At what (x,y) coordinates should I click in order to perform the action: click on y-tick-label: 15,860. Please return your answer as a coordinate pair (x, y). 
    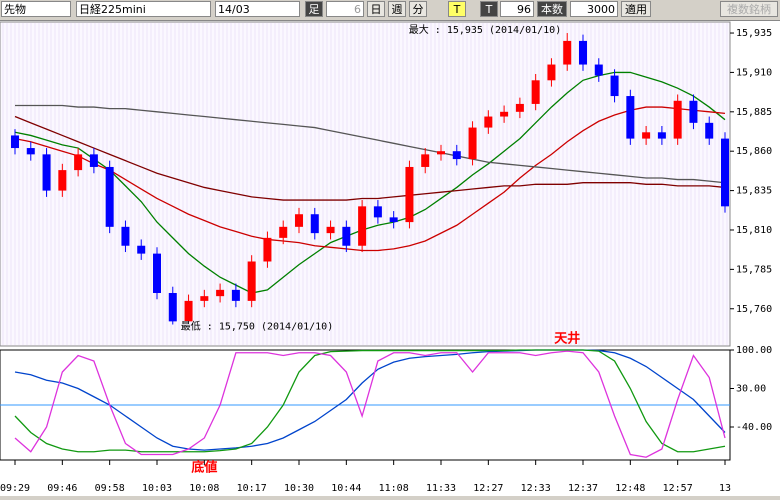
    Looking at the image, I should click on (754, 151).